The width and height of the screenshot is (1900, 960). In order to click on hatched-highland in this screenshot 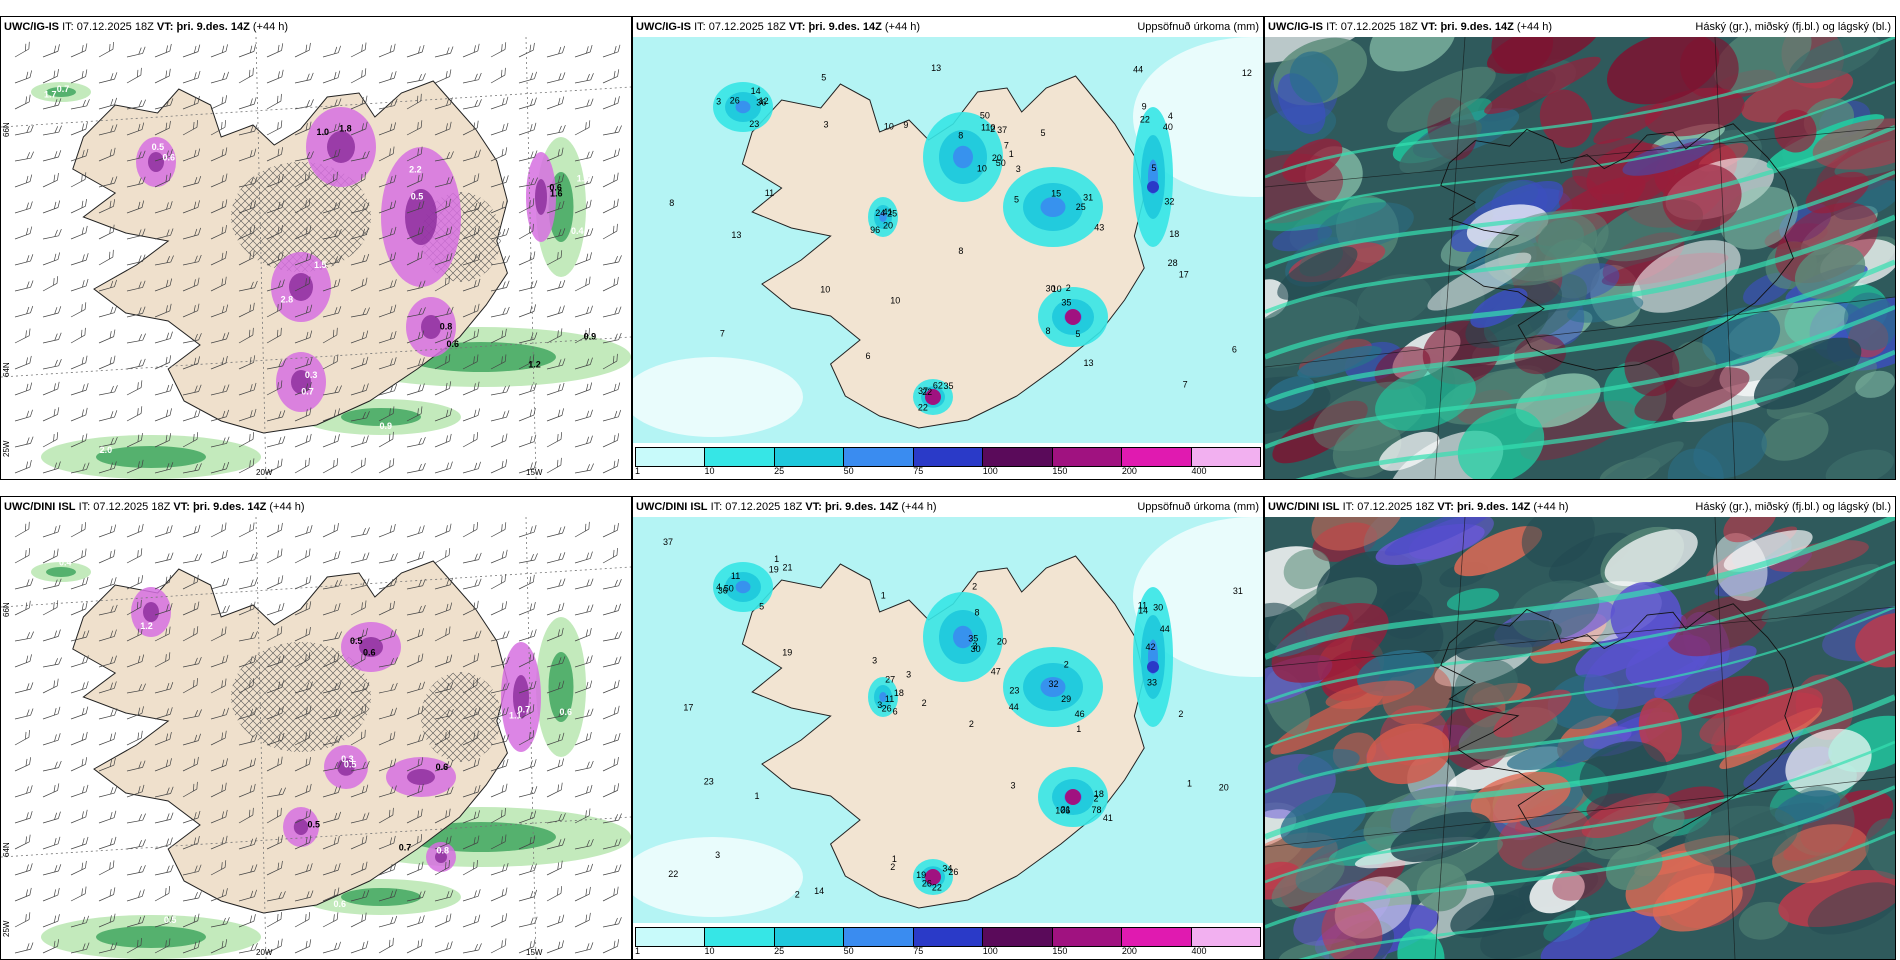, I will do `click(301, 217)`.